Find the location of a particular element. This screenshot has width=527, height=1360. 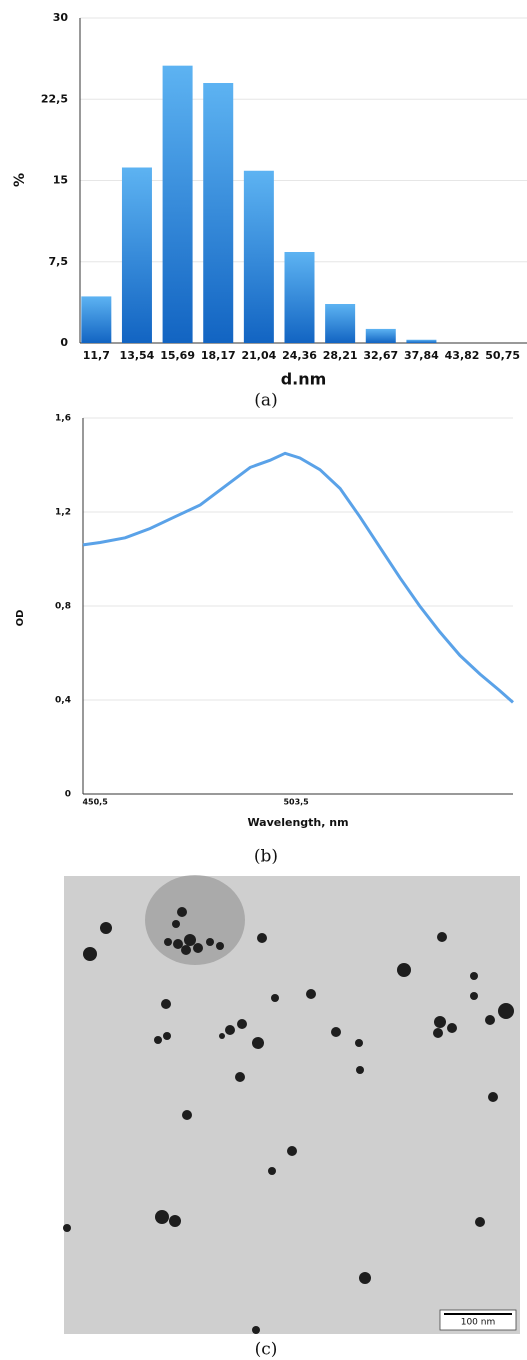

caption: (a) is located at coordinates (265, 401).